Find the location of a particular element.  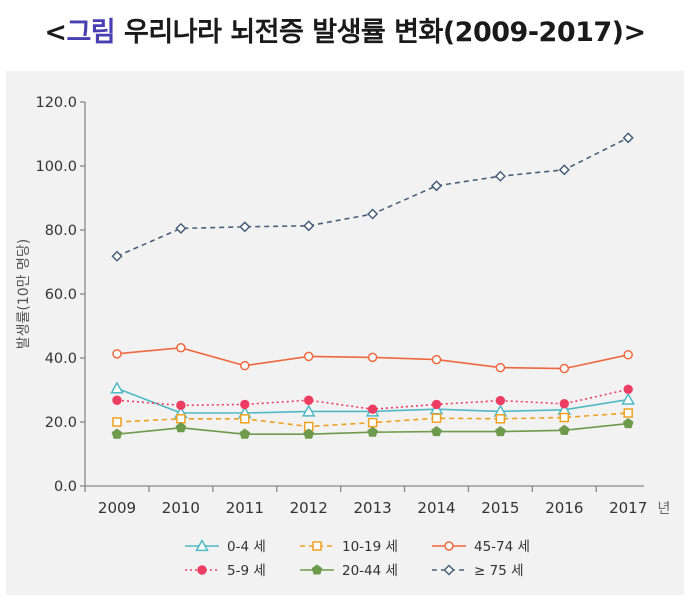

x-tick-label: 2017 is located at coordinates (628, 508).